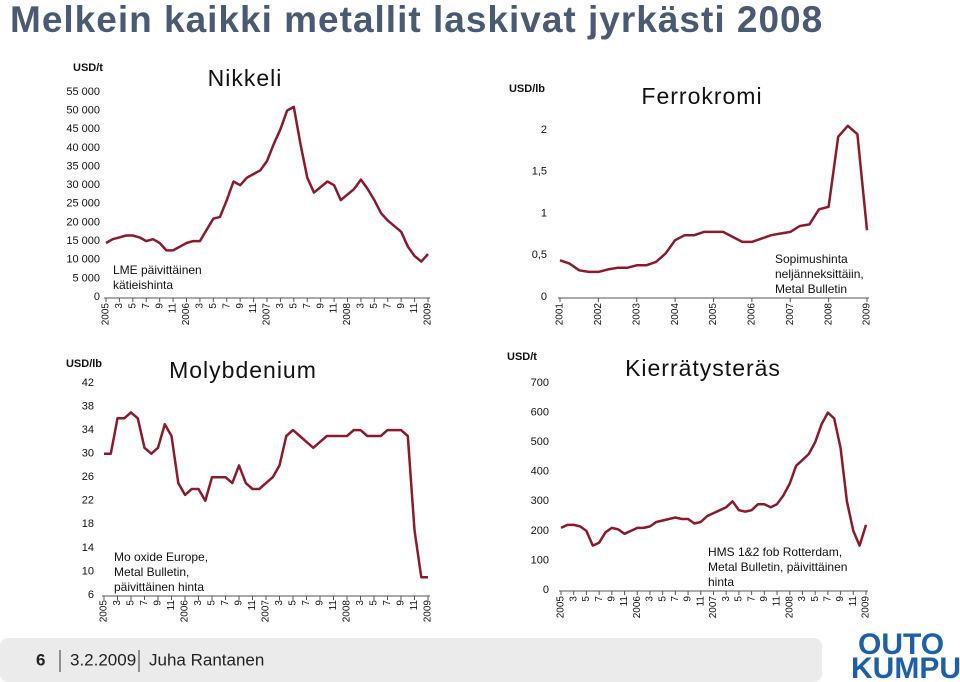  What do you see at coordinates (540, 442) in the screenshot?
I see `y-tick-label: 500` at bounding box center [540, 442].